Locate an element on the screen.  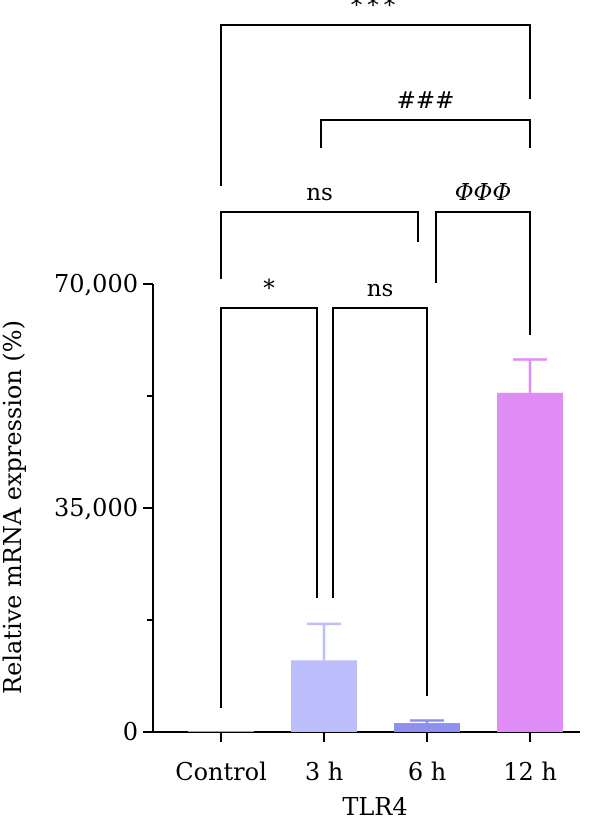
bracket-label-5: *** is located at coordinates (376, 9).